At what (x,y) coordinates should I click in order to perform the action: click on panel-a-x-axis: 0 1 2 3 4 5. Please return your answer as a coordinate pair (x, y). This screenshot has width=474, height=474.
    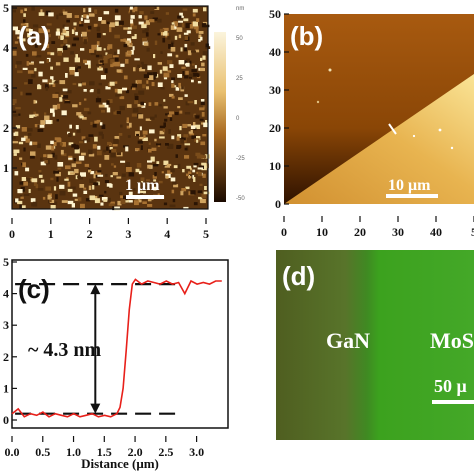
    Looking at the image, I should click on (109, 229).